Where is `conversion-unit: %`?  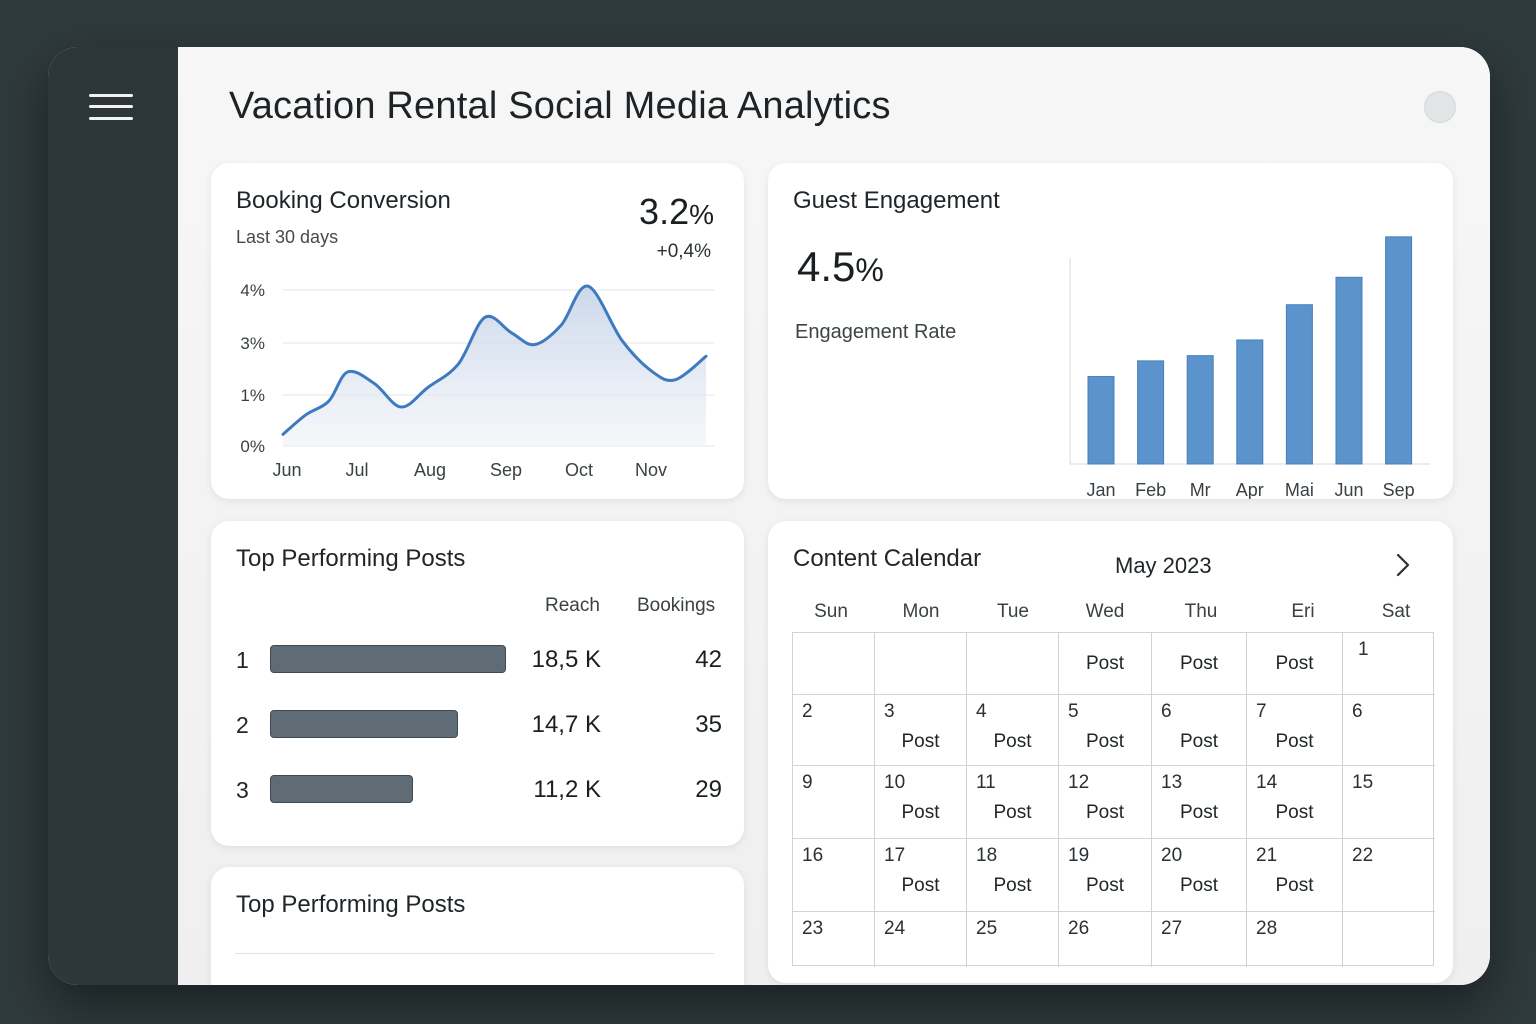
conversion-unit: % is located at coordinates (701, 214).